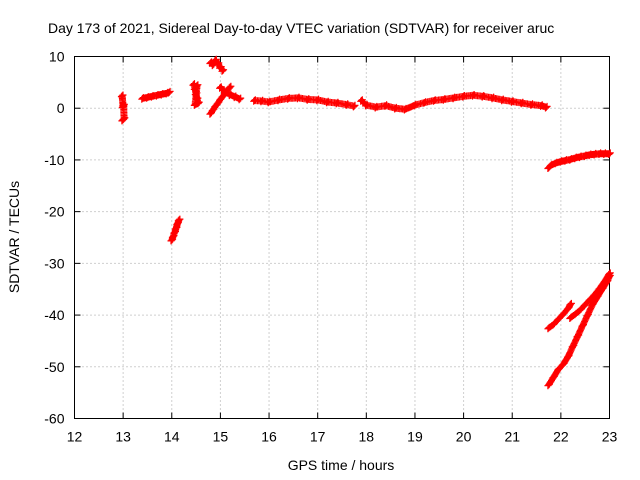 The height and width of the screenshot is (480, 640). I want to click on y-tick-label: -30, so click(54, 263).